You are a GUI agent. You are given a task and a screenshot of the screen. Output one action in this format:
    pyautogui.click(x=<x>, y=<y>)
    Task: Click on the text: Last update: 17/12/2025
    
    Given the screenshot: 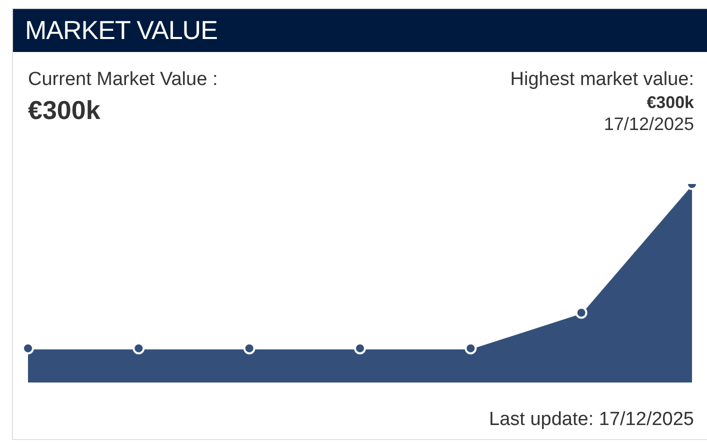 What is the action you would take?
    pyautogui.click(x=591, y=420)
    